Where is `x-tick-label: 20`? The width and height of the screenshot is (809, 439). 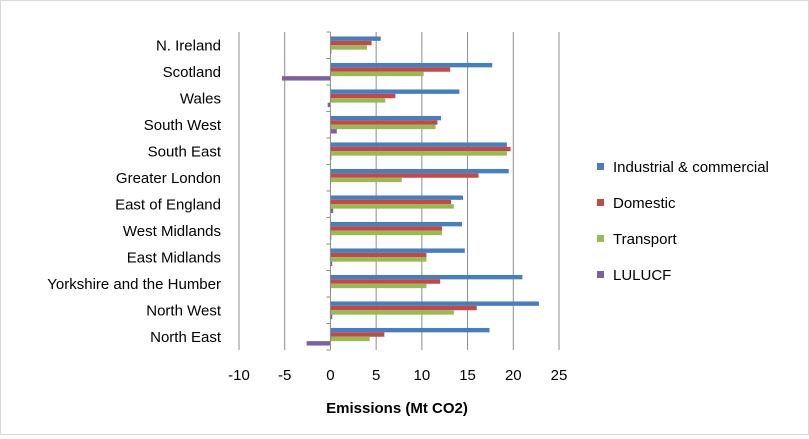
x-tick-label: 20 is located at coordinates (513, 375).